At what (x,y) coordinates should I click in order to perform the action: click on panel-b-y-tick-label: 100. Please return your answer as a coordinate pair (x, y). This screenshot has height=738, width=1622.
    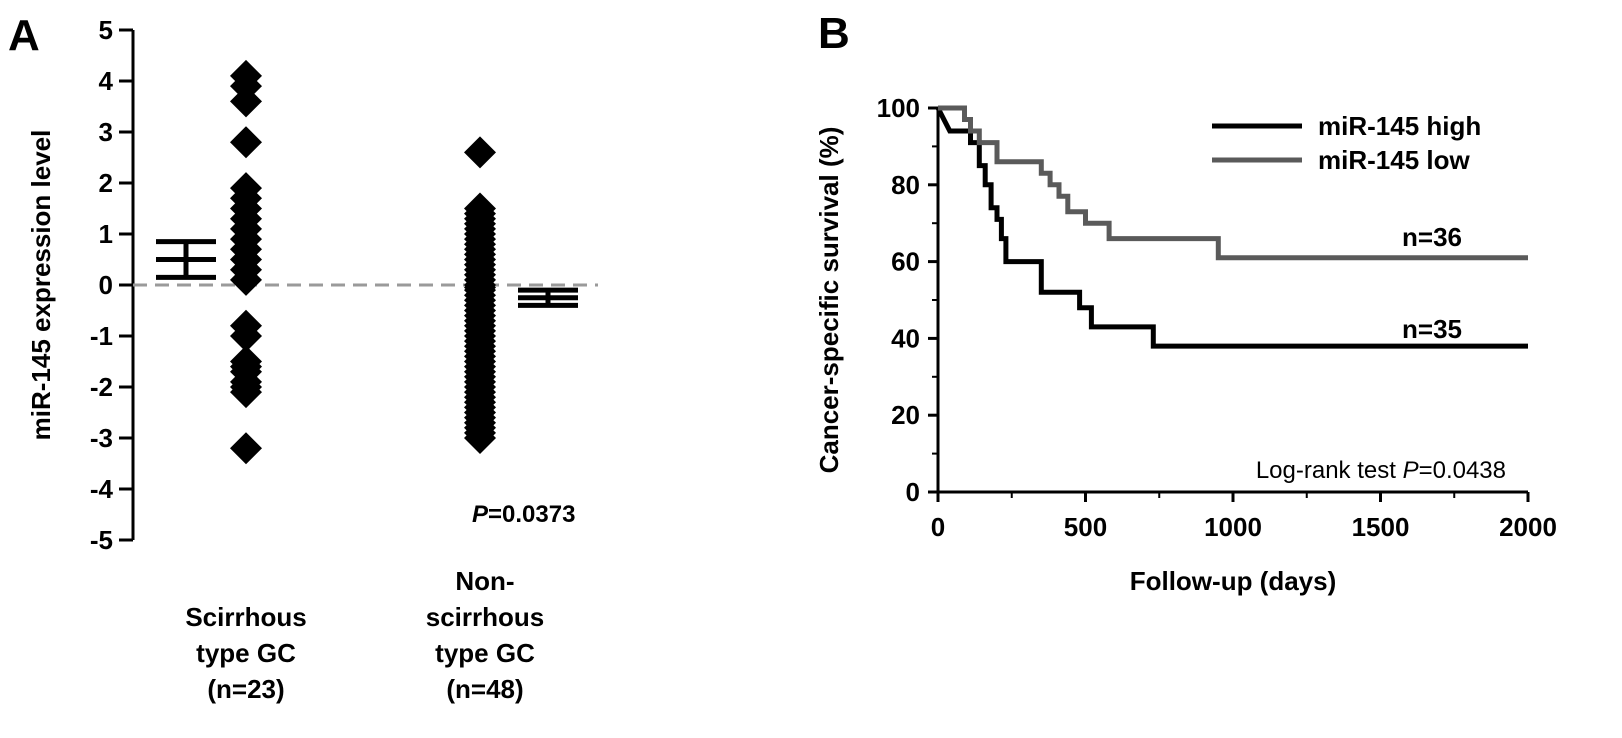
    Looking at the image, I should click on (898, 108).